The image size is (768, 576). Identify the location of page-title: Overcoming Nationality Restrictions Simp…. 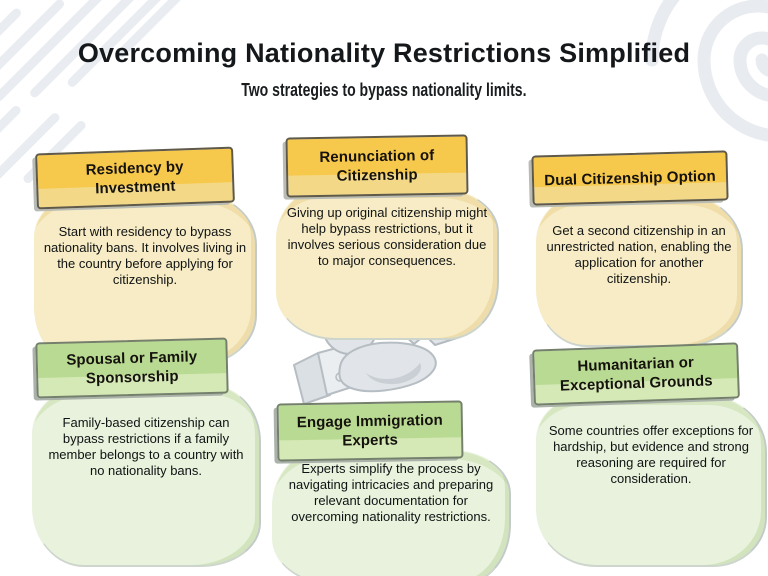
(384, 53).